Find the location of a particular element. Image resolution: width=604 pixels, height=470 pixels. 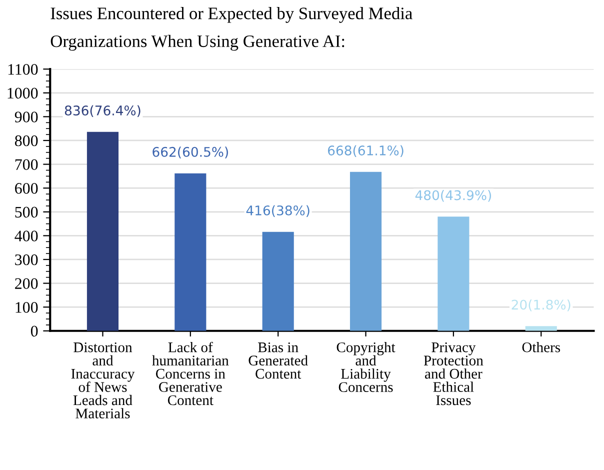

x-tick-label: Others is located at coordinates (541, 347).